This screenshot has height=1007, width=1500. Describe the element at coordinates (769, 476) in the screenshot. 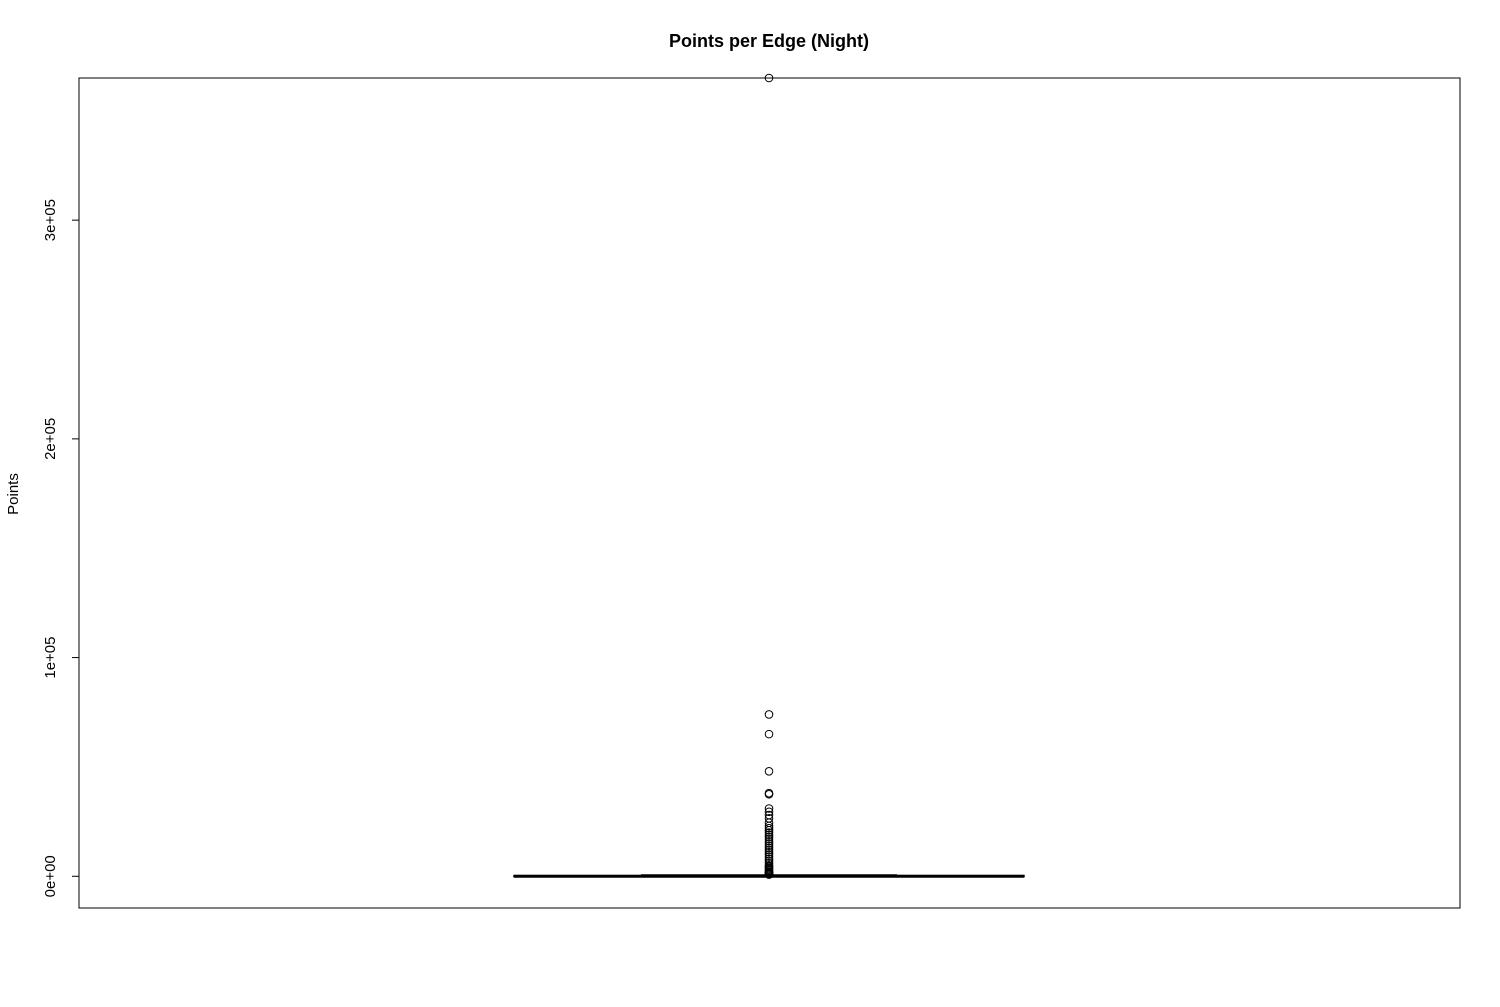

I see `outliers` at that location.